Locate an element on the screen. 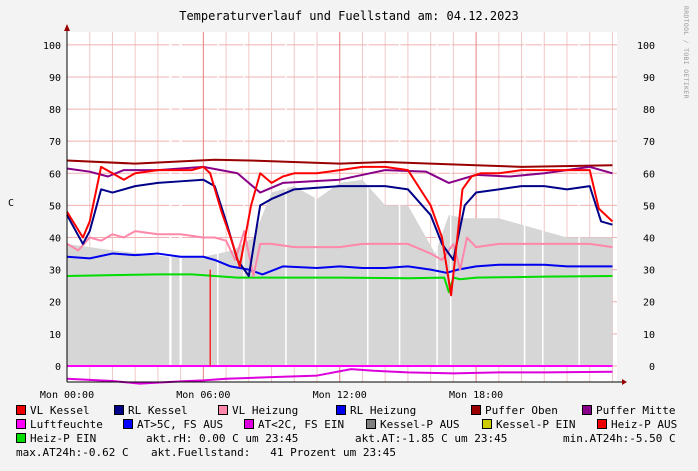 Image resolution: width=698 pixels, height=471 pixels. info-fill-level: akt.Fuellstand: 41 Prozent um 23:45 is located at coordinates (274, 452).